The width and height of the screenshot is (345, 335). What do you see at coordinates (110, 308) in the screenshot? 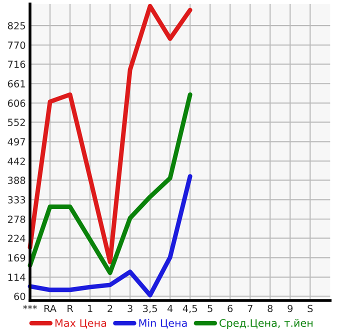
I see `x-tick-label: 2` at bounding box center [110, 308].